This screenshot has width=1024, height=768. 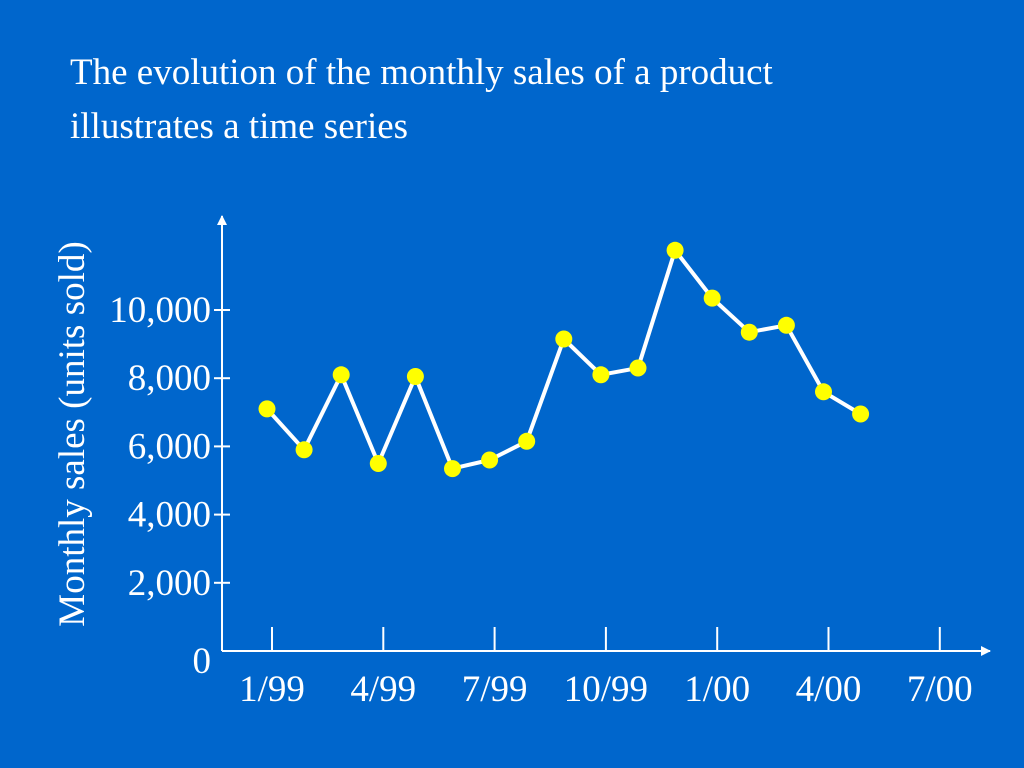 What do you see at coordinates (202, 661) in the screenshot?
I see `y-tick-label: 0` at bounding box center [202, 661].